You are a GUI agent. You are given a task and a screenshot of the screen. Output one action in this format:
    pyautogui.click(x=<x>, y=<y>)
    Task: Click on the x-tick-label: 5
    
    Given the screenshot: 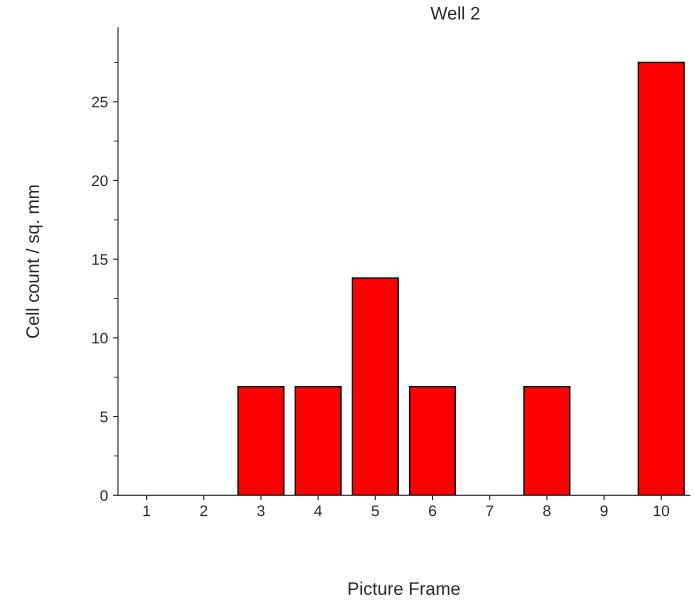 What is the action you would take?
    pyautogui.click(x=375, y=511)
    